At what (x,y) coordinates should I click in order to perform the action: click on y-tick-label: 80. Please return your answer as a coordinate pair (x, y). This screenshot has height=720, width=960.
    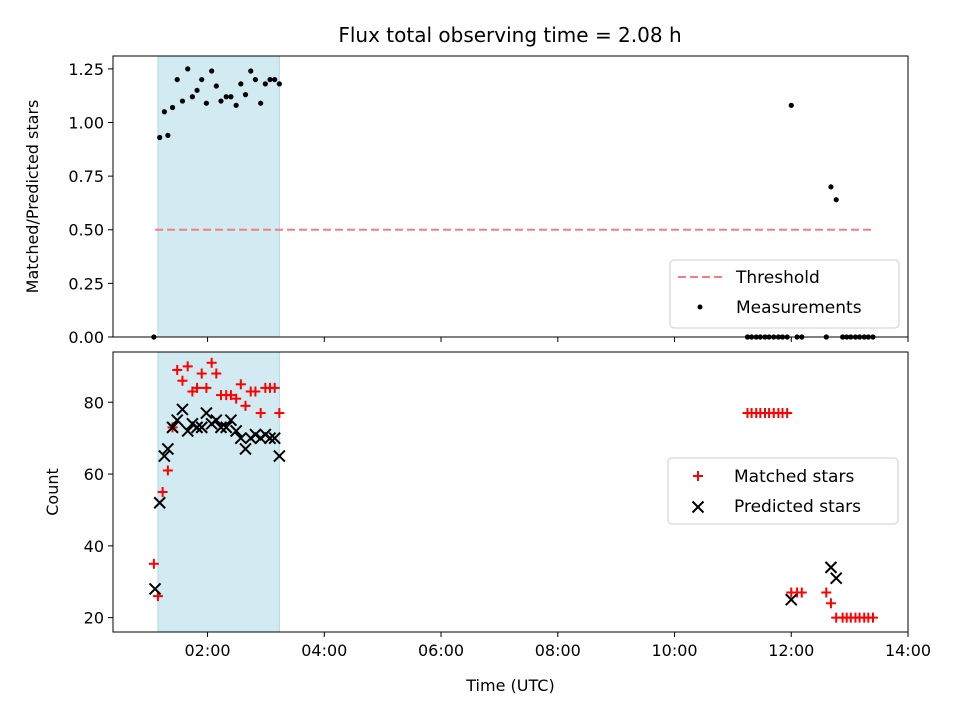
    Looking at the image, I should click on (94, 402).